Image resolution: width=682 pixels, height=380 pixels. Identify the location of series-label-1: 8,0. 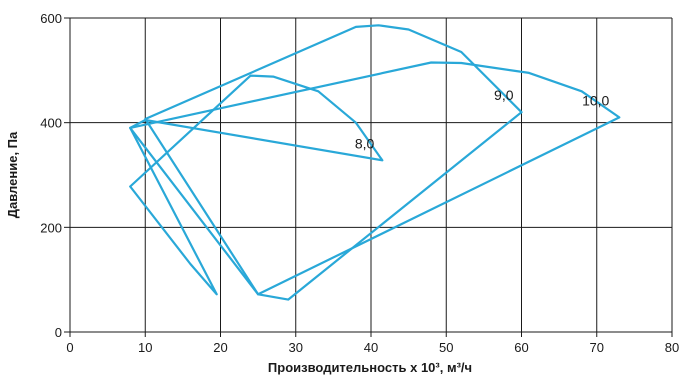
(365, 143).